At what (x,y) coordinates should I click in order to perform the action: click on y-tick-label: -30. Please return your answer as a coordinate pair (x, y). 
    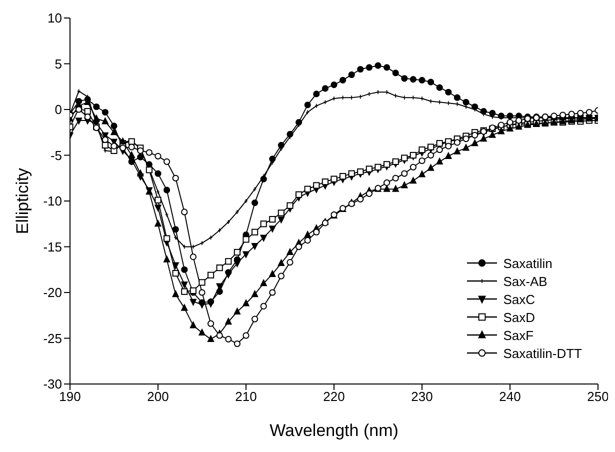
    Looking at the image, I should click on (52, 384).